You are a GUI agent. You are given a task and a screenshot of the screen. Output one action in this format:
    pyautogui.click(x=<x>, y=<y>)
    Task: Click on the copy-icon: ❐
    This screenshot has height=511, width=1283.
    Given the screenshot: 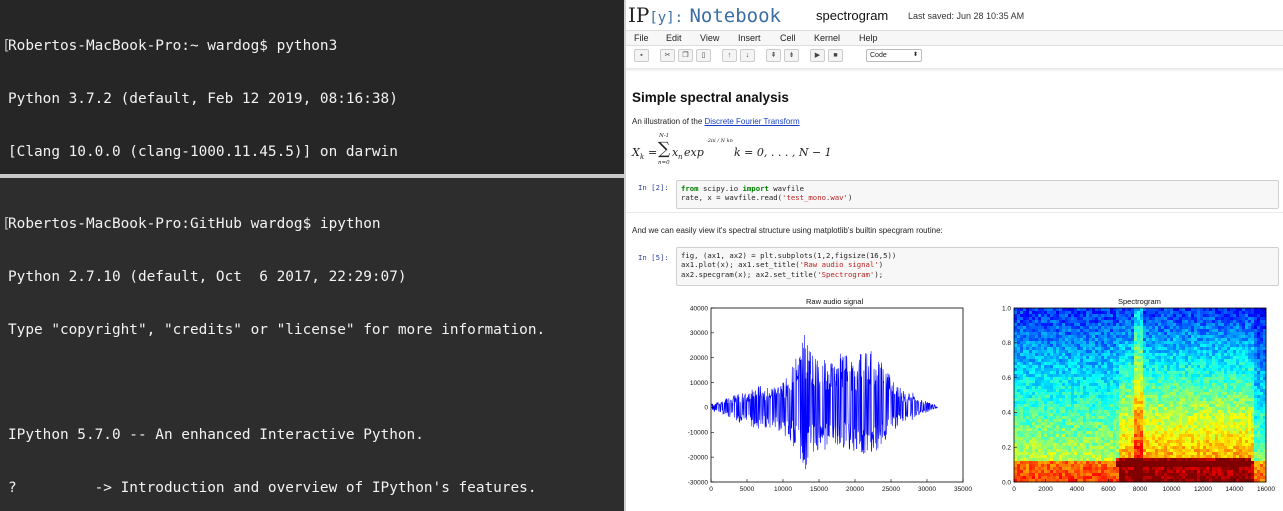 What is the action you would take?
    pyautogui.click(x=685, y=55)
    